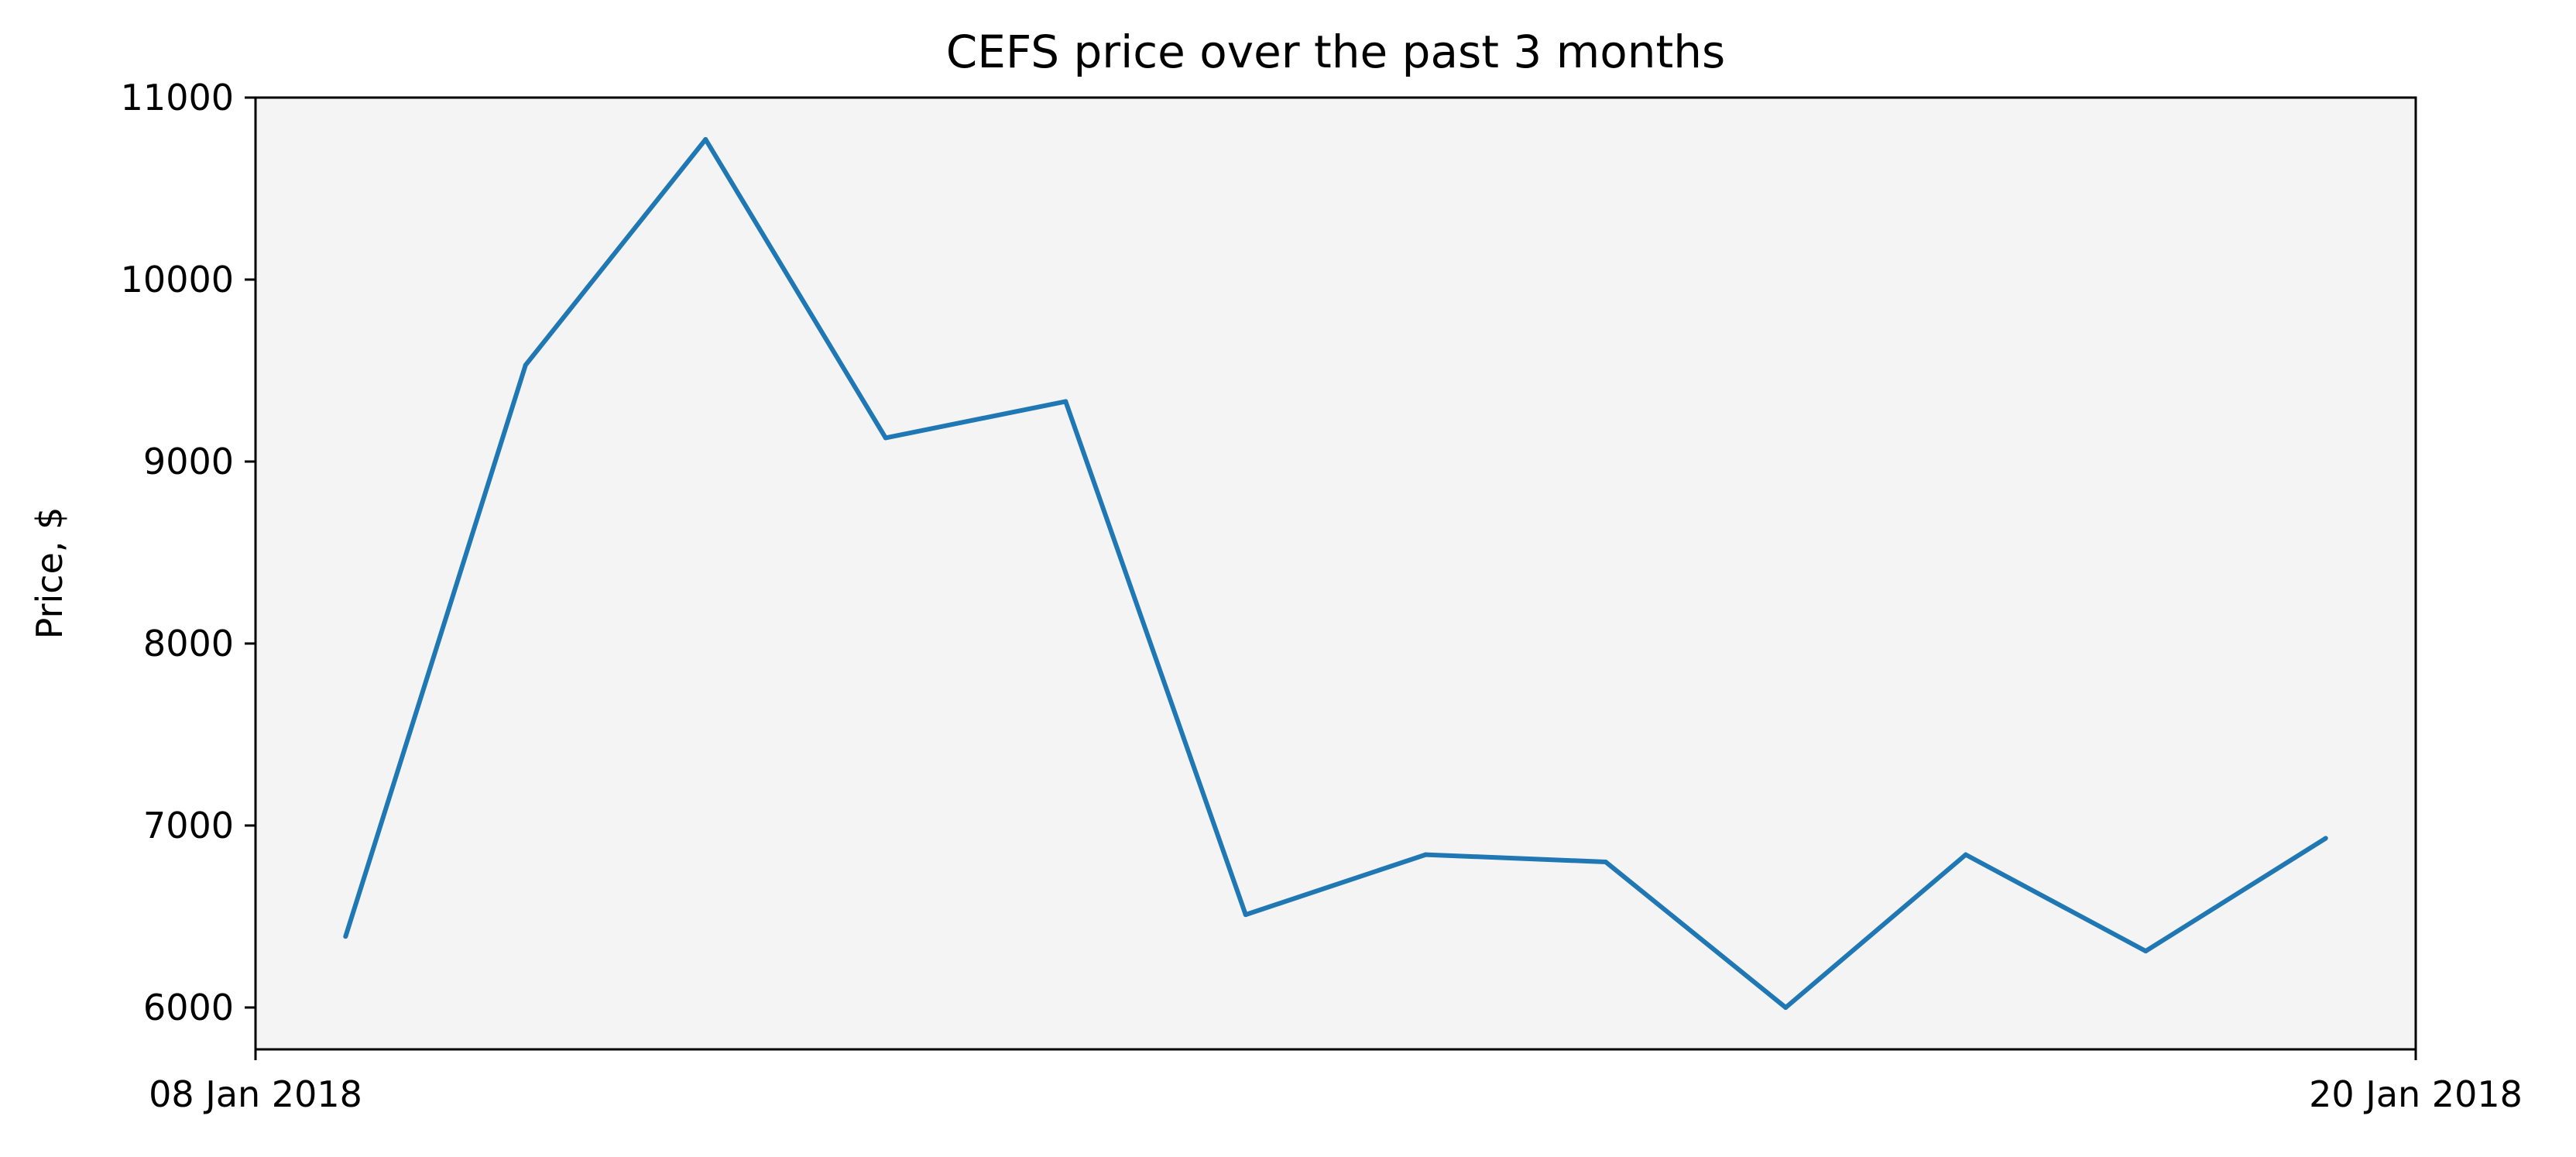 The width and height of the screenshot is (2576, 1157). What do you see at coordinates (49, 573) in the screenshot?
I see `y-axis-label: Price, $` at bounding box center [49, 573].